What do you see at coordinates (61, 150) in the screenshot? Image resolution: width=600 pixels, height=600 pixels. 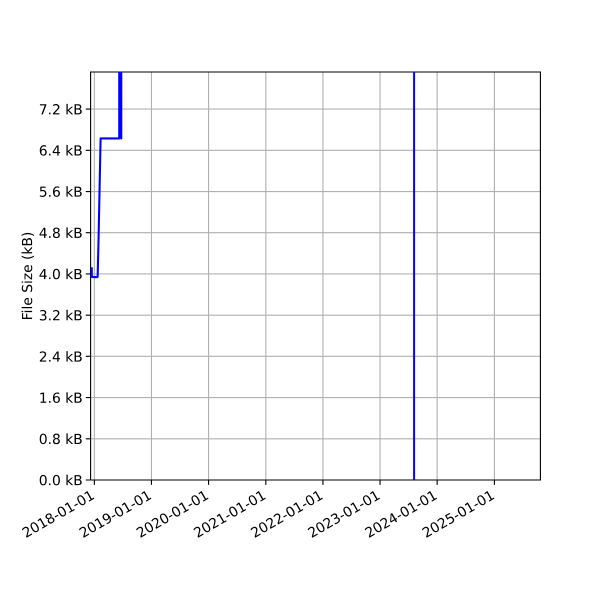 I see `y-tick-label: 6.4 kB` at bounding box center [61, 150].